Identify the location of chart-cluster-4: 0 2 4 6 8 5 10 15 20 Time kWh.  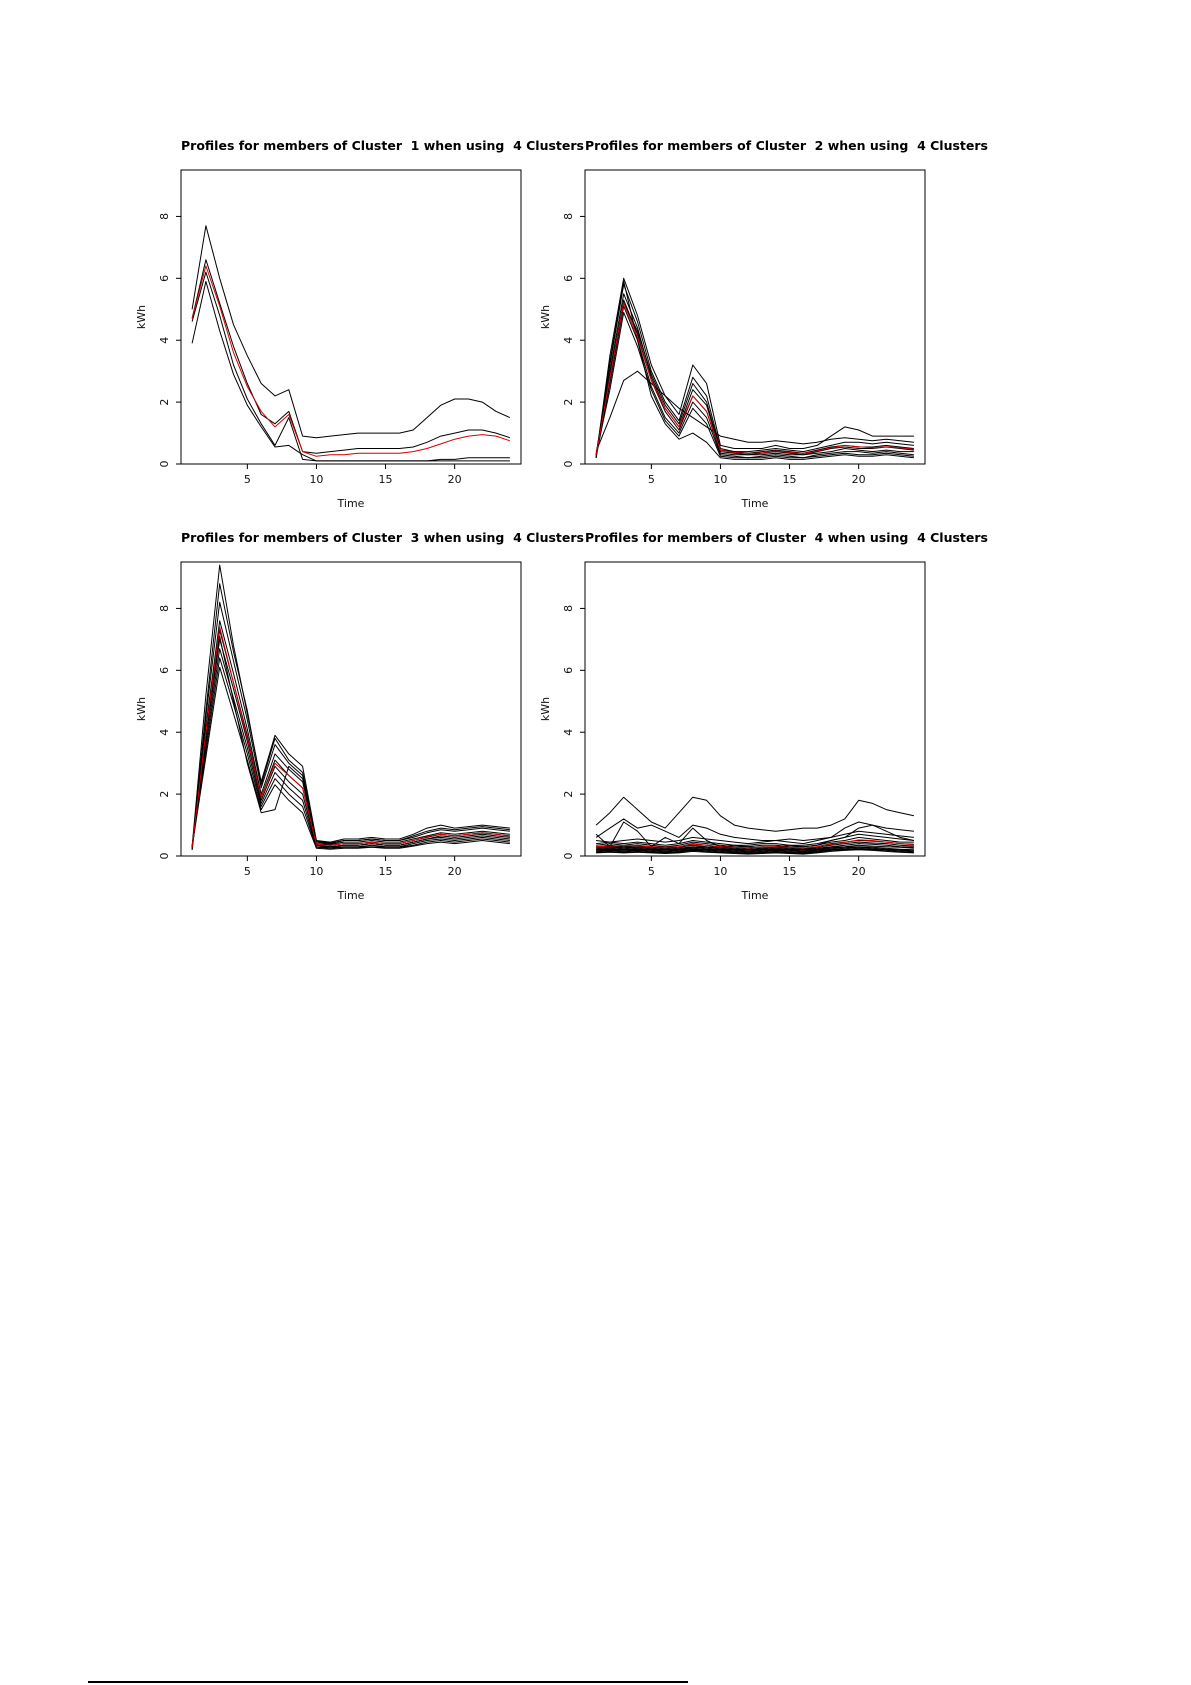
(732, 731).